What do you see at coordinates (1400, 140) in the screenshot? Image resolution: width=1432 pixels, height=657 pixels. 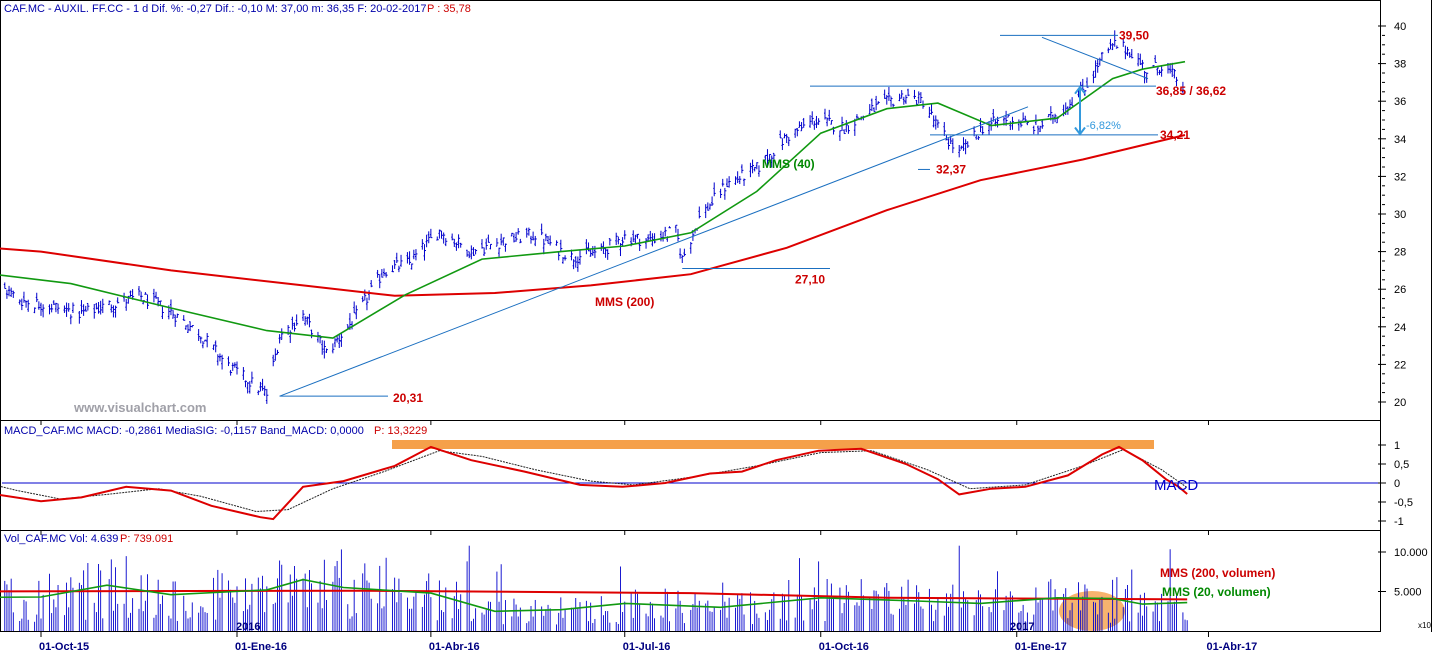 I see `price-y-label: 34` at bounding box center [1400, 140].